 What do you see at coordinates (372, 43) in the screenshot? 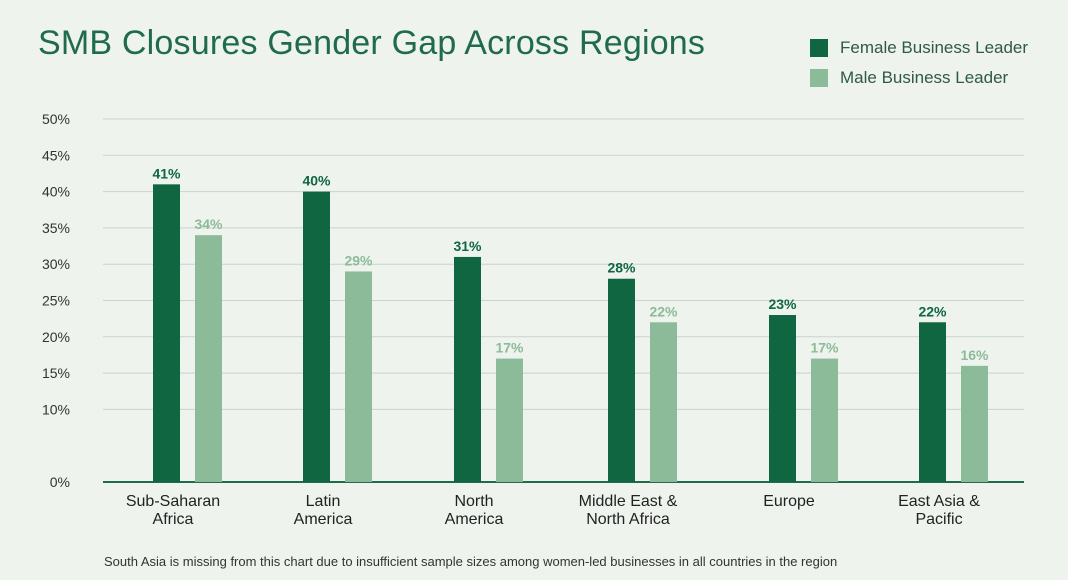
I see `chart-title: SMB Closures Gender Gap Across Regions` at bounding box center [372, 43].